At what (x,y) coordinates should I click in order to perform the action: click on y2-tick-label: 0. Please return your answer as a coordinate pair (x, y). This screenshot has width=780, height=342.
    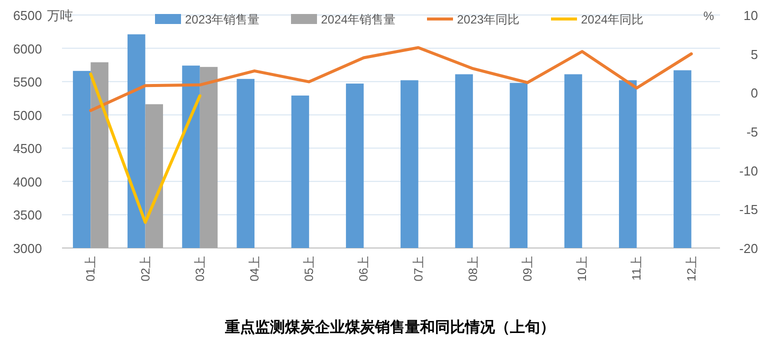
    Looking at the image, I should click on (754, 93).